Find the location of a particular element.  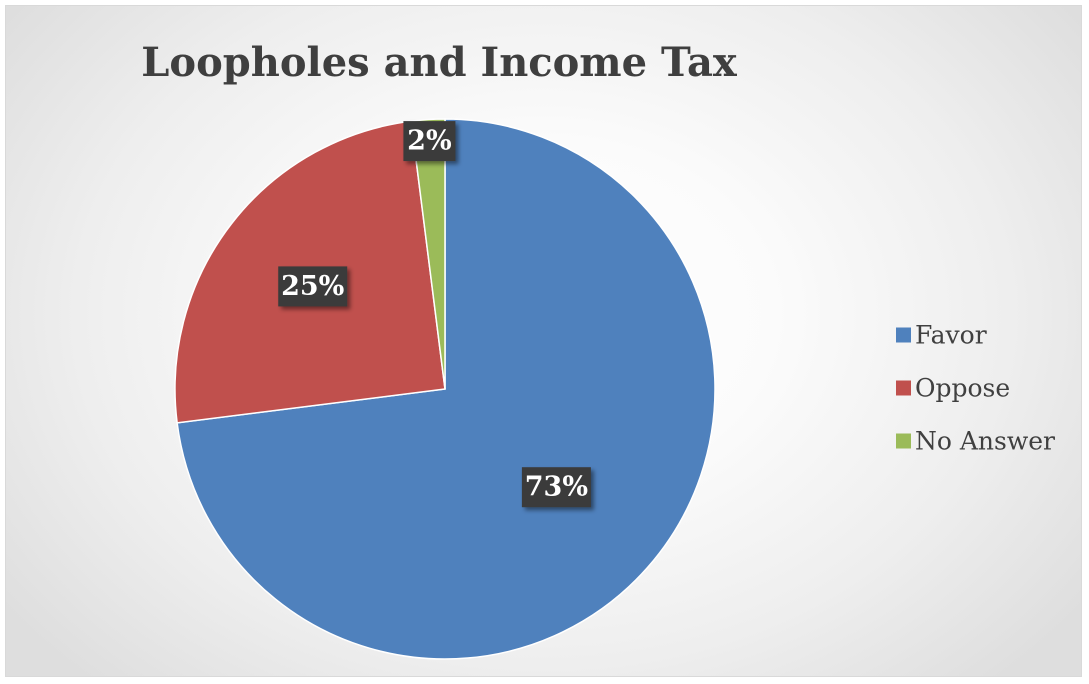

legend-label-no-answer: No Answer is located at coordinates (985, 441).